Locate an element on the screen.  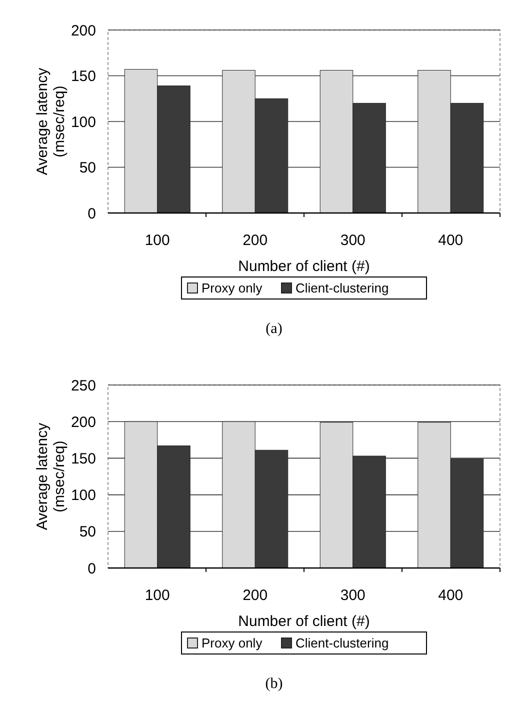
y-tick-label: 250 is located at coordinates (83, 385).